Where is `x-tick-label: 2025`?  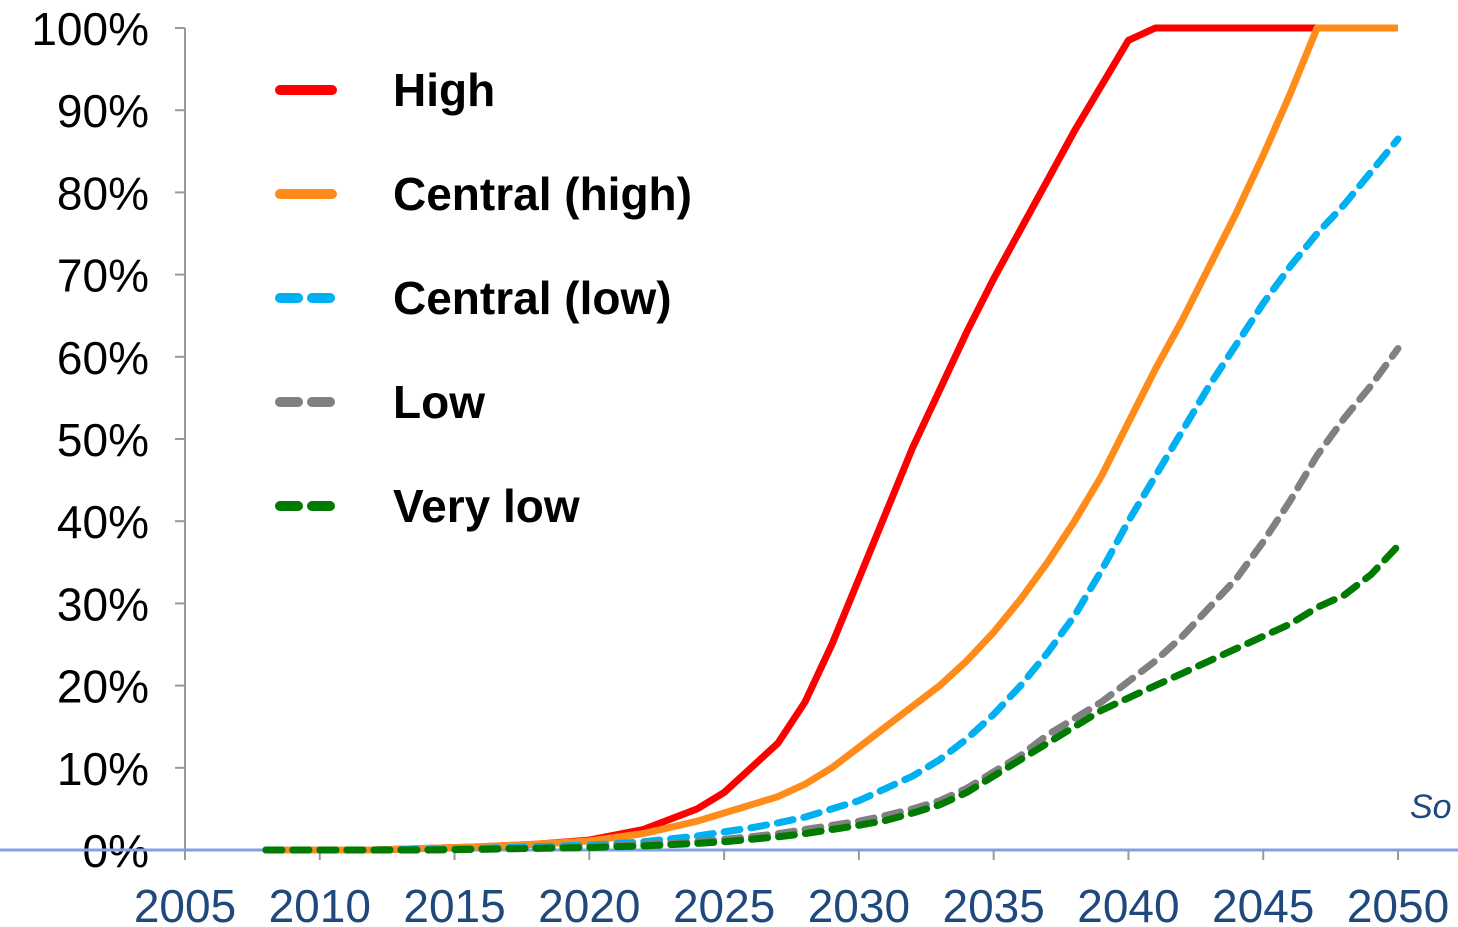
x-tick-label: 2025 is located at coordinates (724, 903).